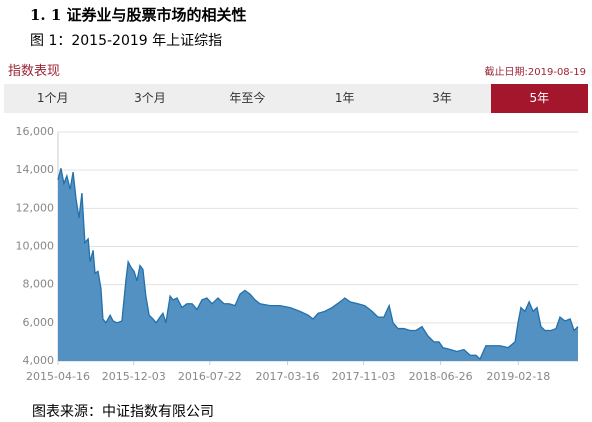 This screenshot has height=422, width=592. I want to click on as-of-date: 截止日期:2019-08-19, so click(535, 72).